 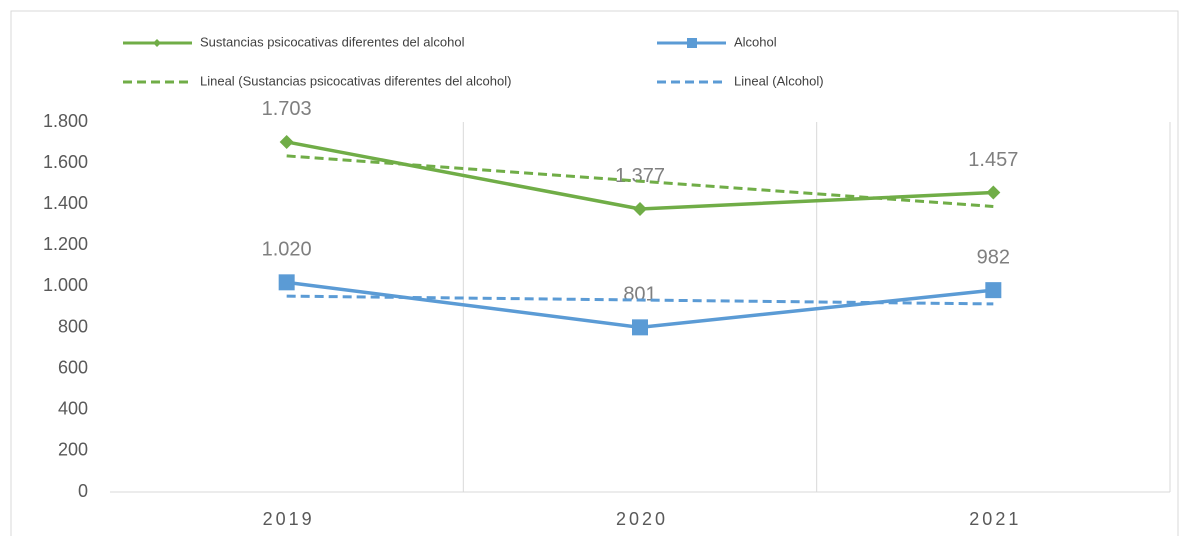 What do you see at coordinates (639, 295) in the screenshot?
I see `data-label: 801` at bounding box center [639, 295].